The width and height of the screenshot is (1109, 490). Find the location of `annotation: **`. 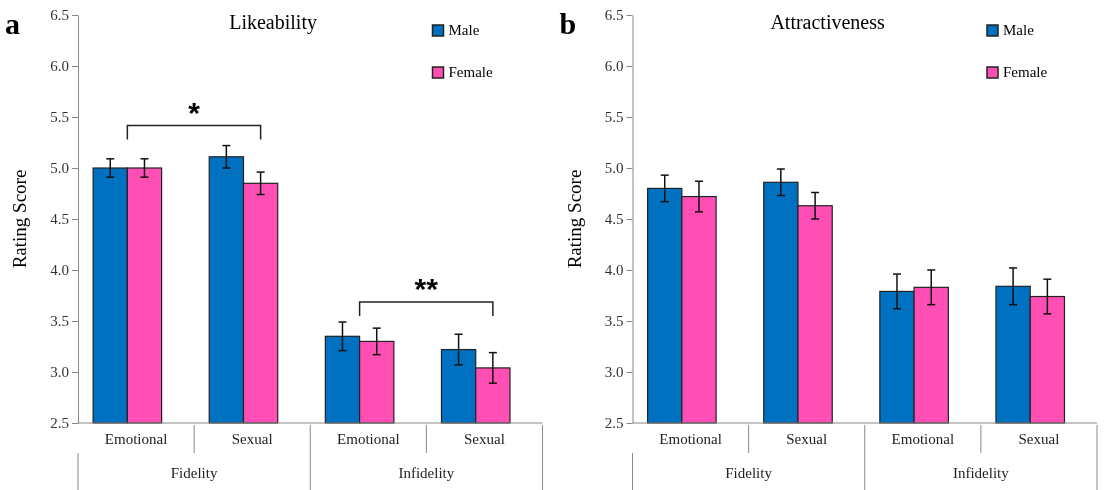

annotation: ** is located at coordinates (426, 289).